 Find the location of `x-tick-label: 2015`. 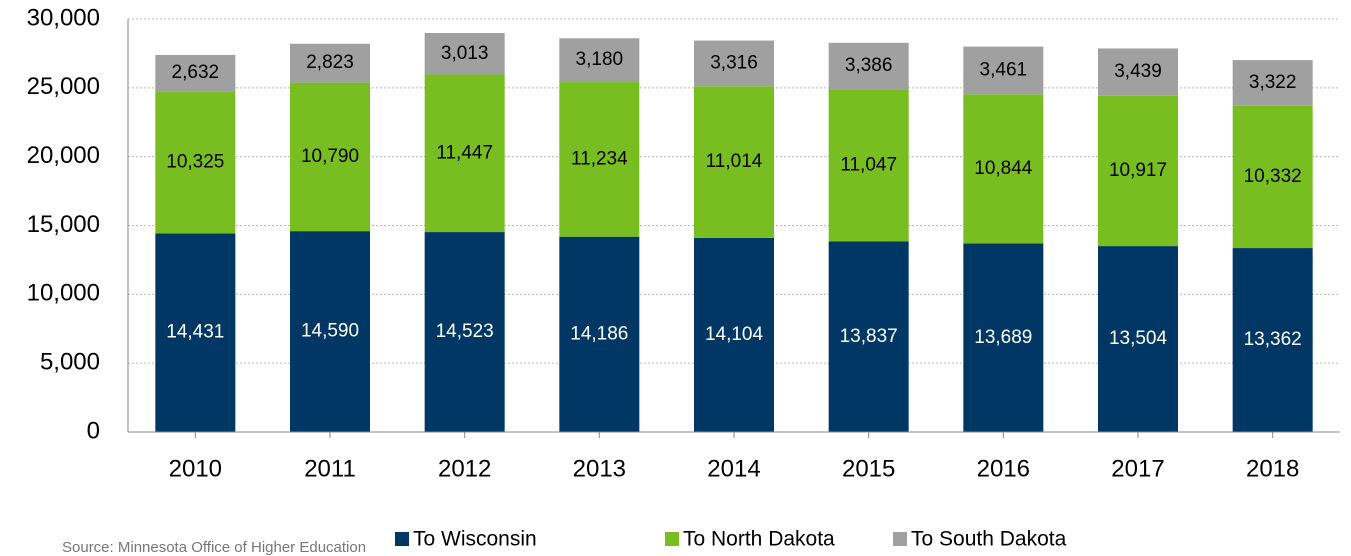

x-tick-label: 2015 is located at coordinates (868, 468).